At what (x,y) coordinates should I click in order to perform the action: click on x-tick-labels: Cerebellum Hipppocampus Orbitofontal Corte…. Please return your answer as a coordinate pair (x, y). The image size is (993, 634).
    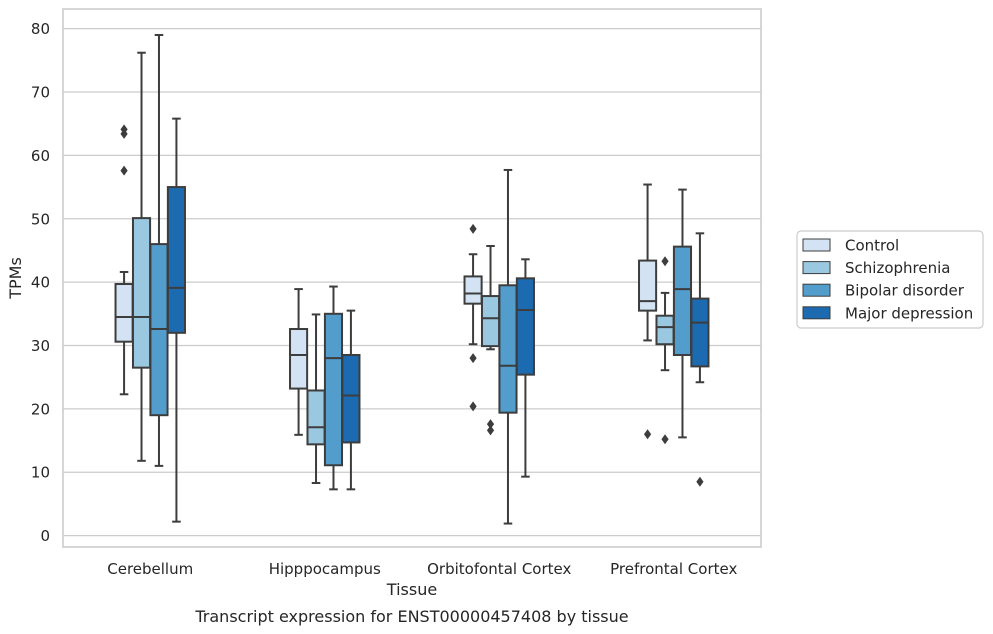
    Looking at the image, I should click on (422, 569).